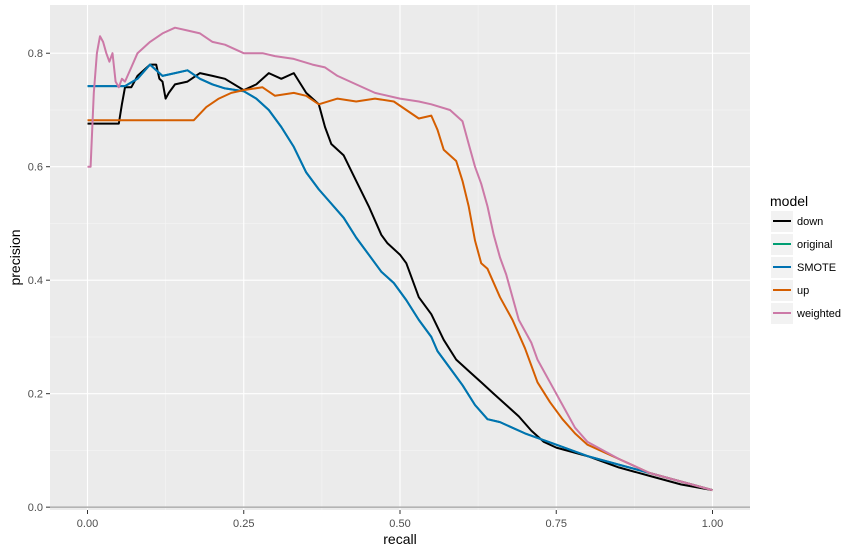 The image size is (862, 551). I want to click on legend-label-smote: SMOTE, so click(816, 268).